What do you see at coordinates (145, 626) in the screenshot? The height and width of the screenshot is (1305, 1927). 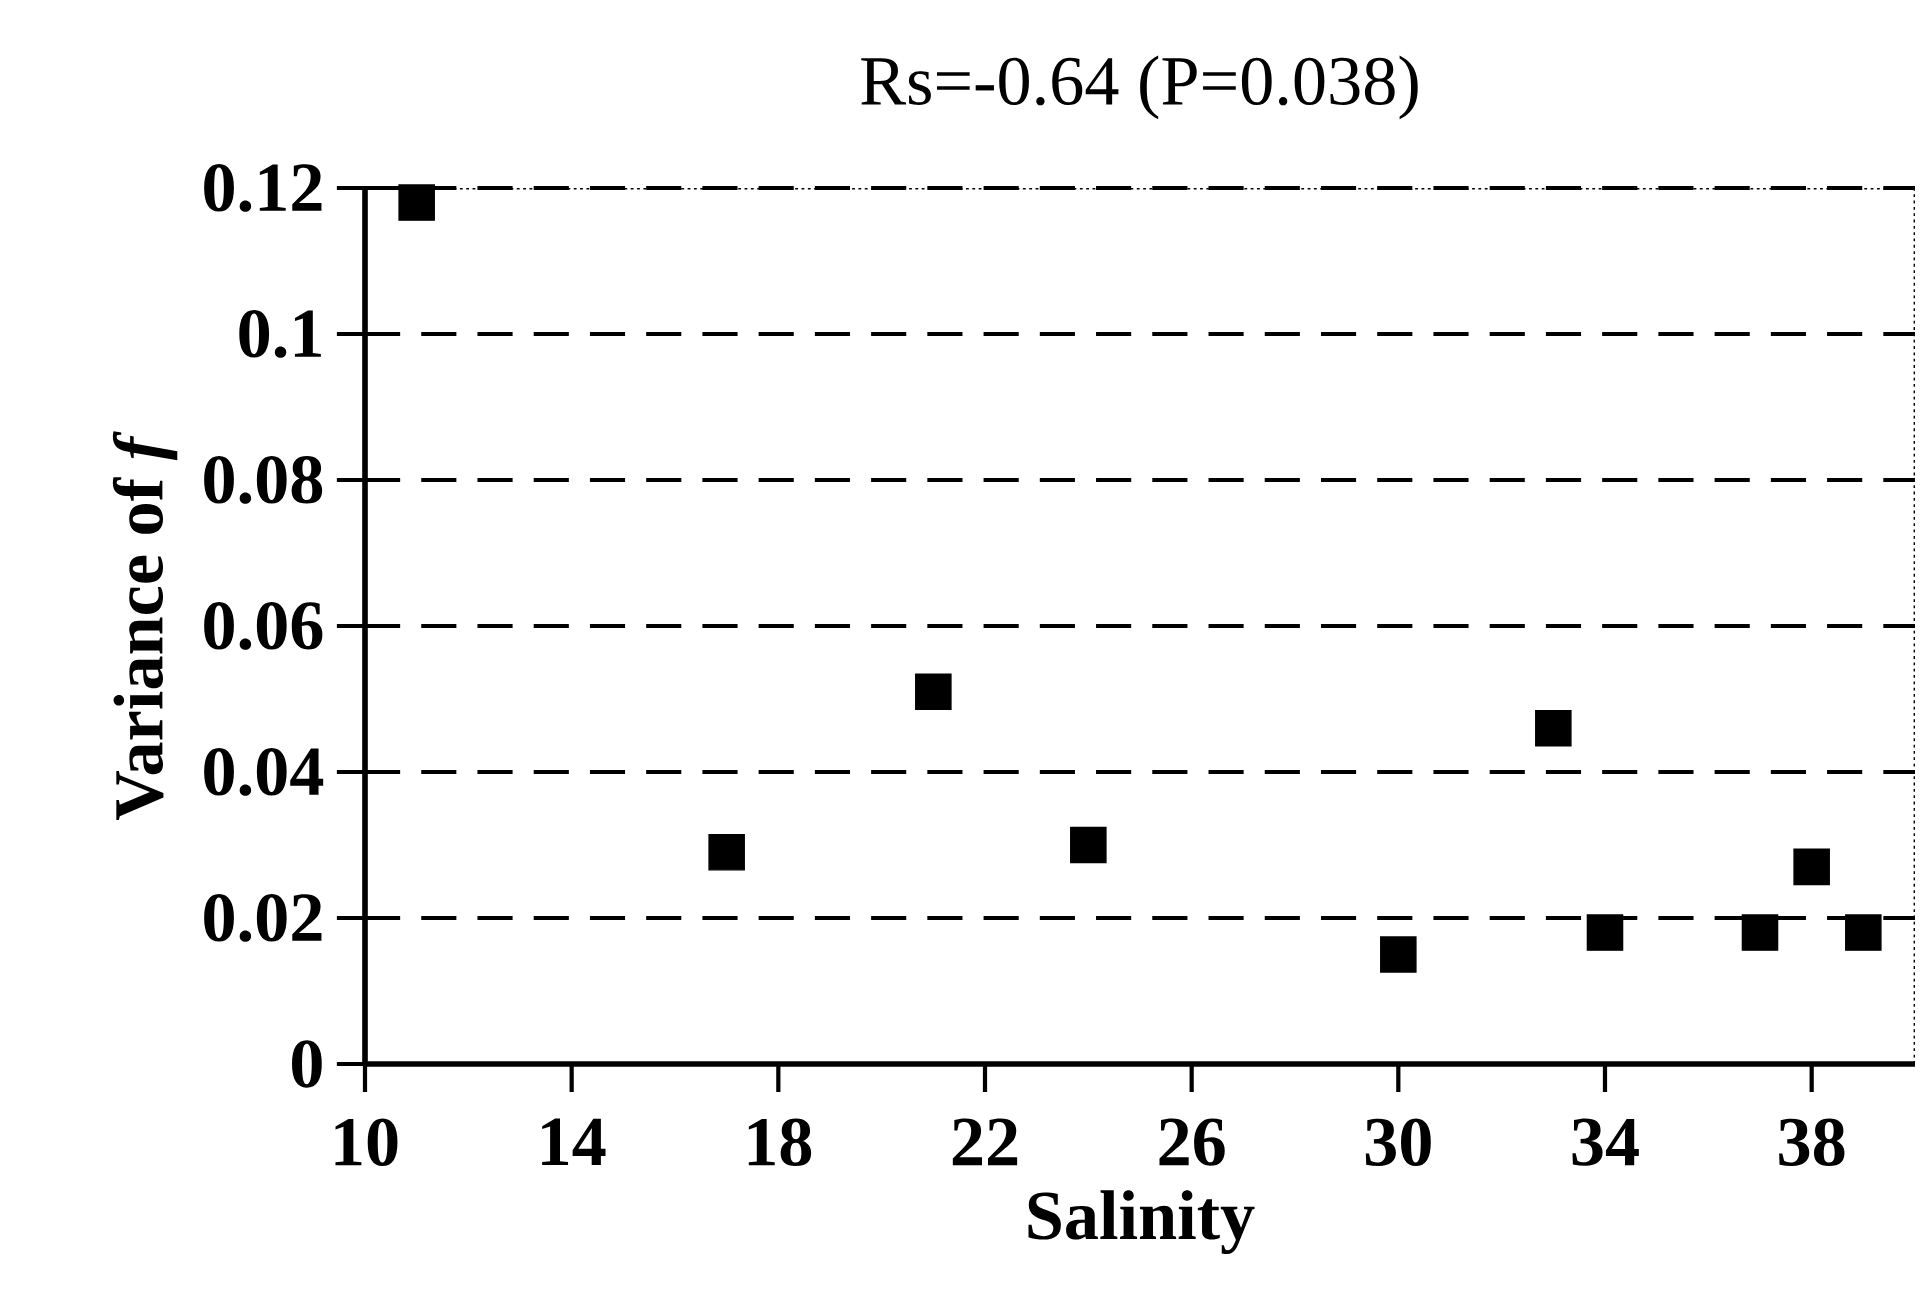 I see `y-axis-title: Variance of f` at bounding box center [145, 626].